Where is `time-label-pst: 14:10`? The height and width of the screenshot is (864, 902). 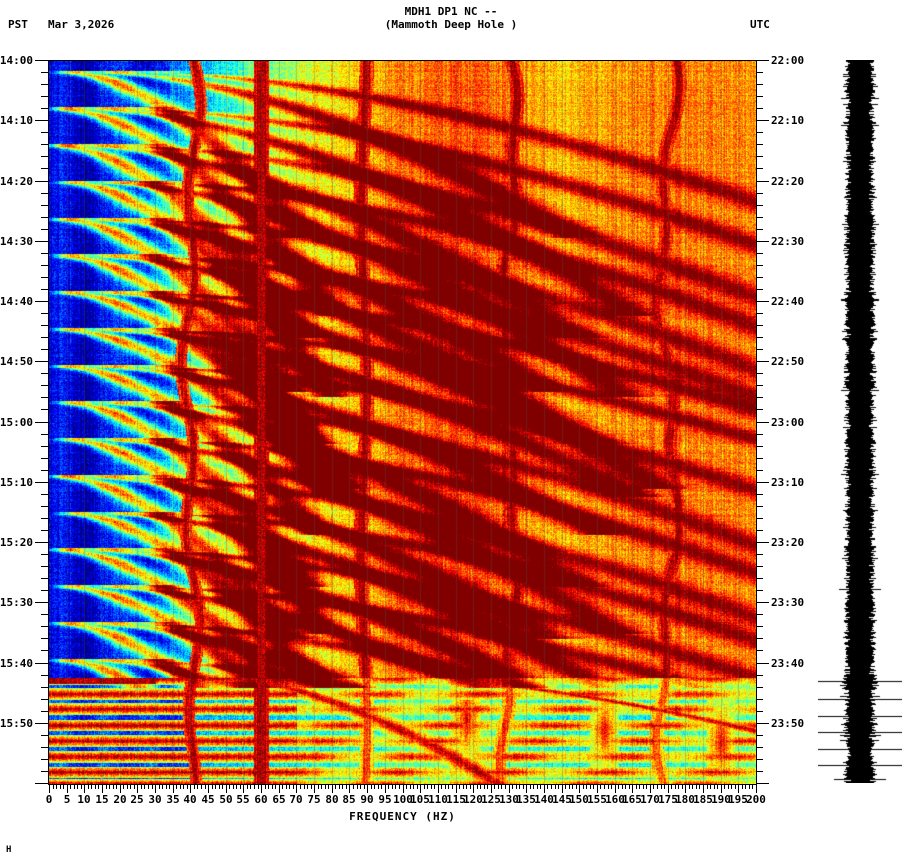
time-label-pst: 14:10 is located at coordinates (16, 120).